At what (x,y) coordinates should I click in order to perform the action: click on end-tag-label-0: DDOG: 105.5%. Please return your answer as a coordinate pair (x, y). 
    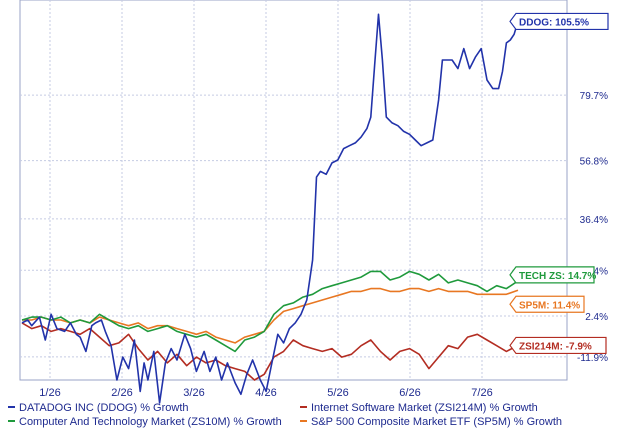
    Looking at the image, I should click on (554, 22).